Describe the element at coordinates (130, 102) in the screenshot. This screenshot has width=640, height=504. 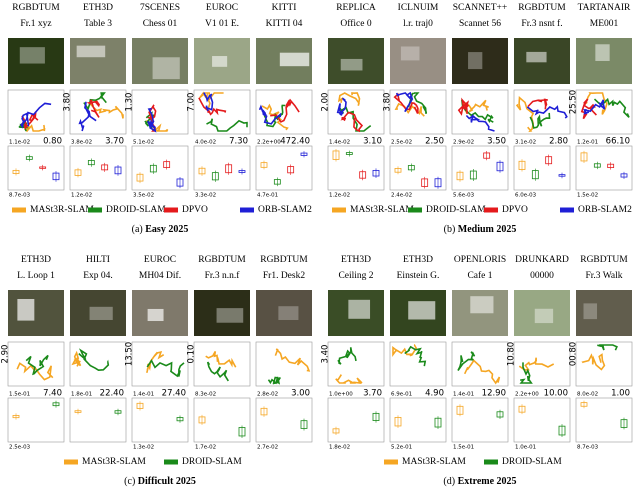
I see `trajectory-y-label: 1.30` at that location.